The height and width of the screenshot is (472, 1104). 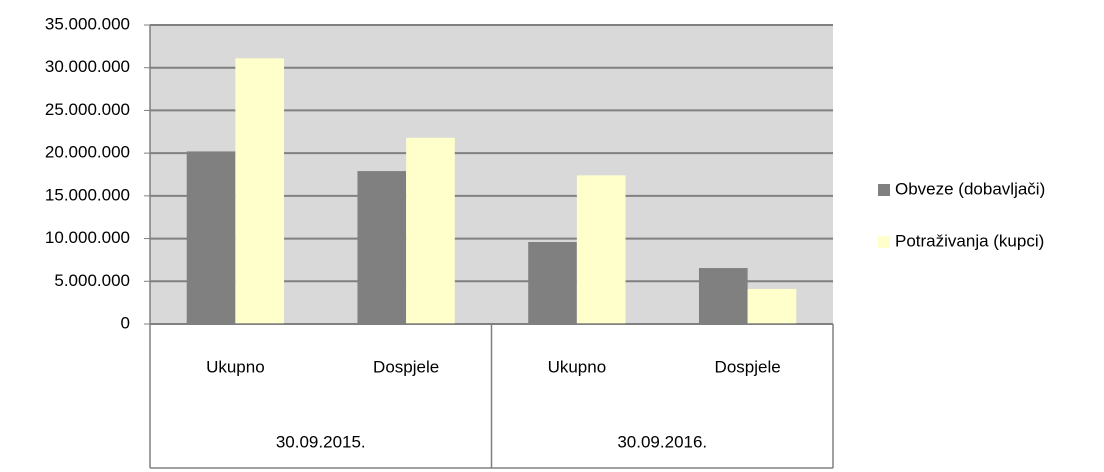 I want to click on y-tick-label: 0, so click(x=125, y=322).